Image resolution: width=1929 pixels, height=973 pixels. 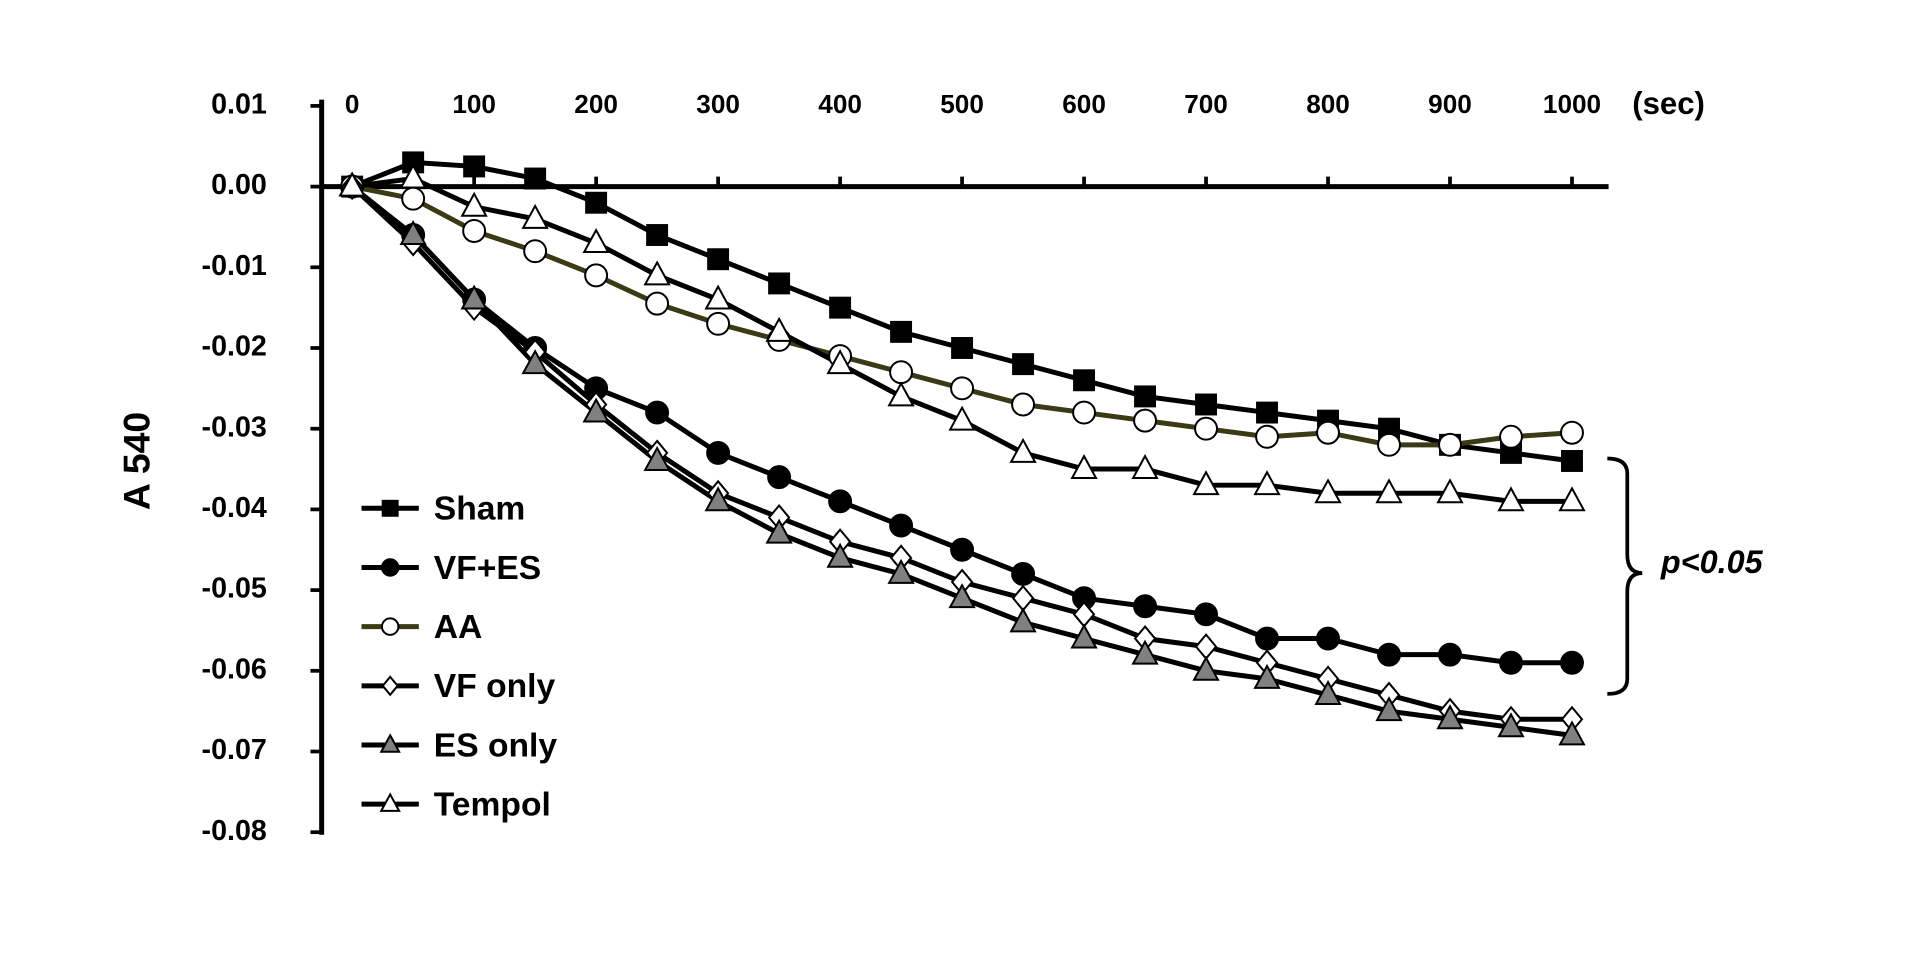 I want to click on legend-label: Tempol, so click(x=492, y=805).